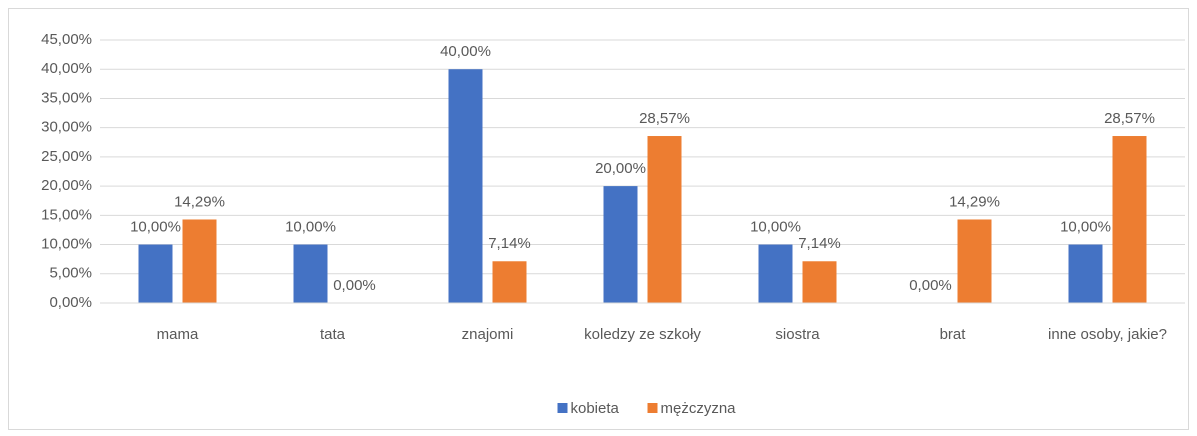 This screenshot has height=436, width=1197. I want to click on data-label: 40,00%, so click(465, 51).